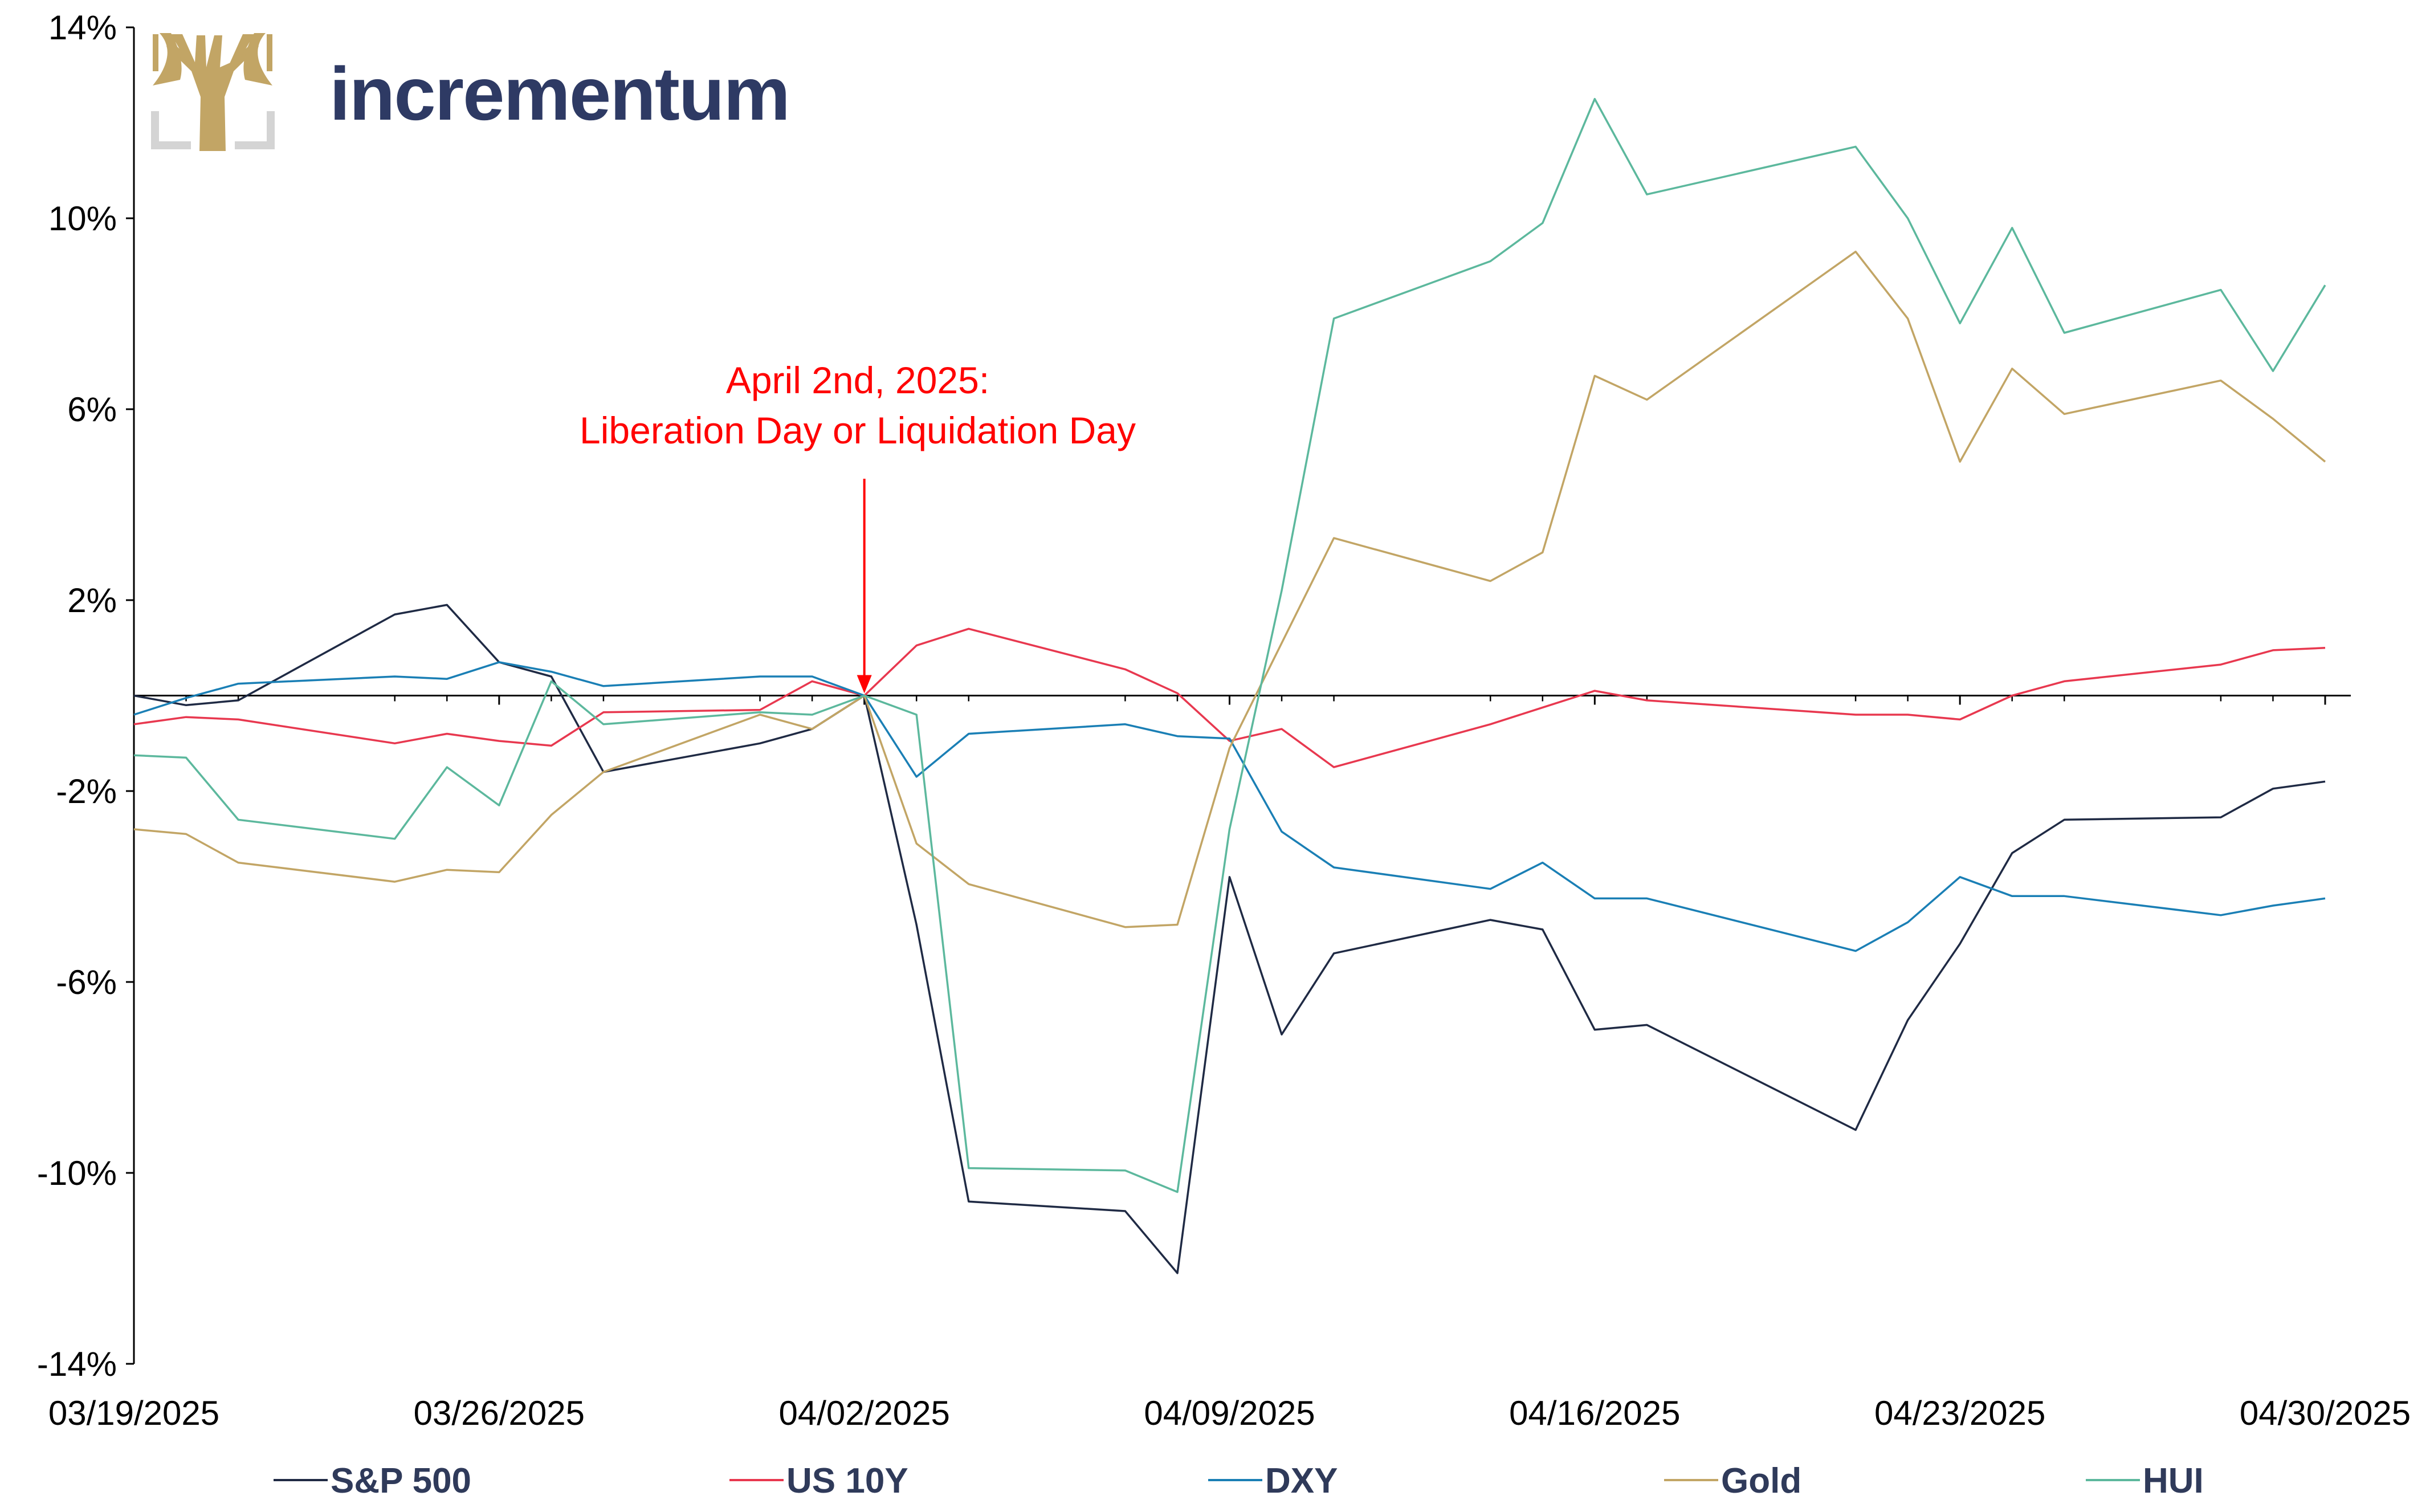 The width and height of the screenshot is (2434, 1512). I want to click on annotation-line-2: Liberation Day or Liquidation Day, so click(858, 430).